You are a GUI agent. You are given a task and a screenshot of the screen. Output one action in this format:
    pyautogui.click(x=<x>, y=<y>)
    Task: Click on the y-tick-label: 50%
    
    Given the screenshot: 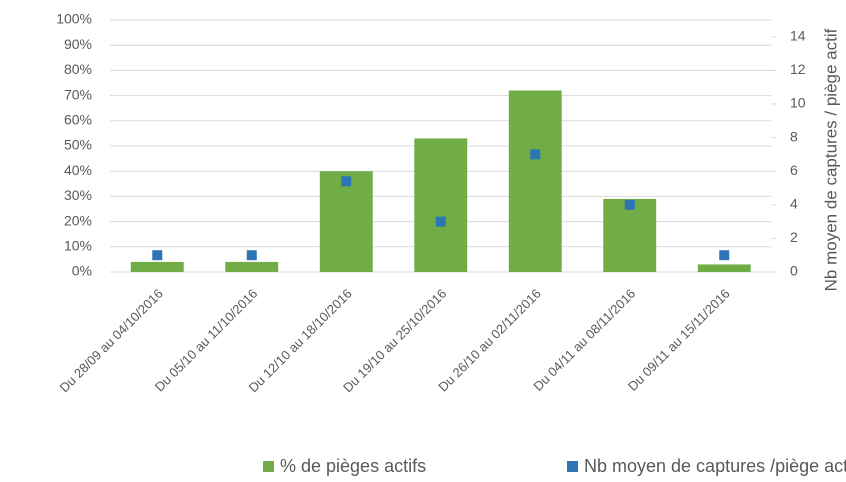 What is the action you would take?
    pyautogui.click(x=78, y=145)
    